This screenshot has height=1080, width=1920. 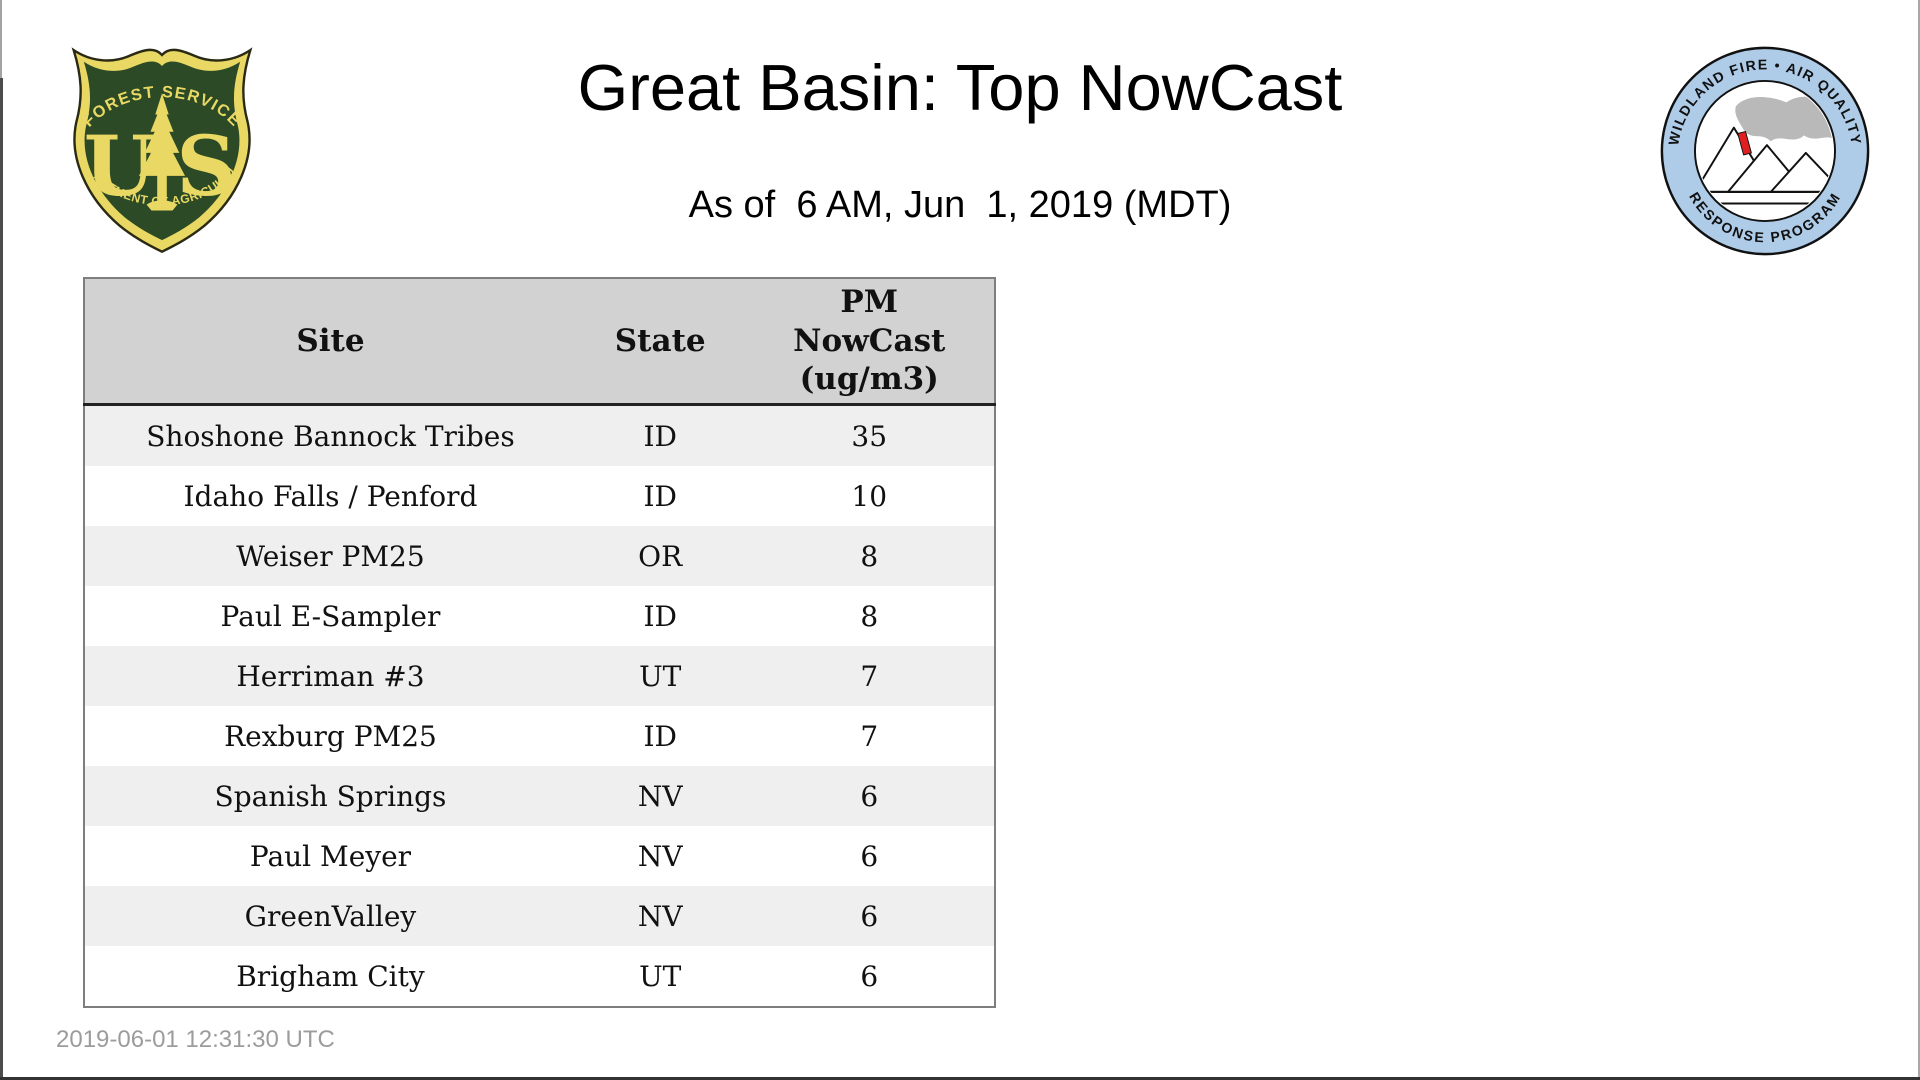 I want to click on table-header-row: Site State PM NowCast (ug/m3), so click(x=539, y=342).